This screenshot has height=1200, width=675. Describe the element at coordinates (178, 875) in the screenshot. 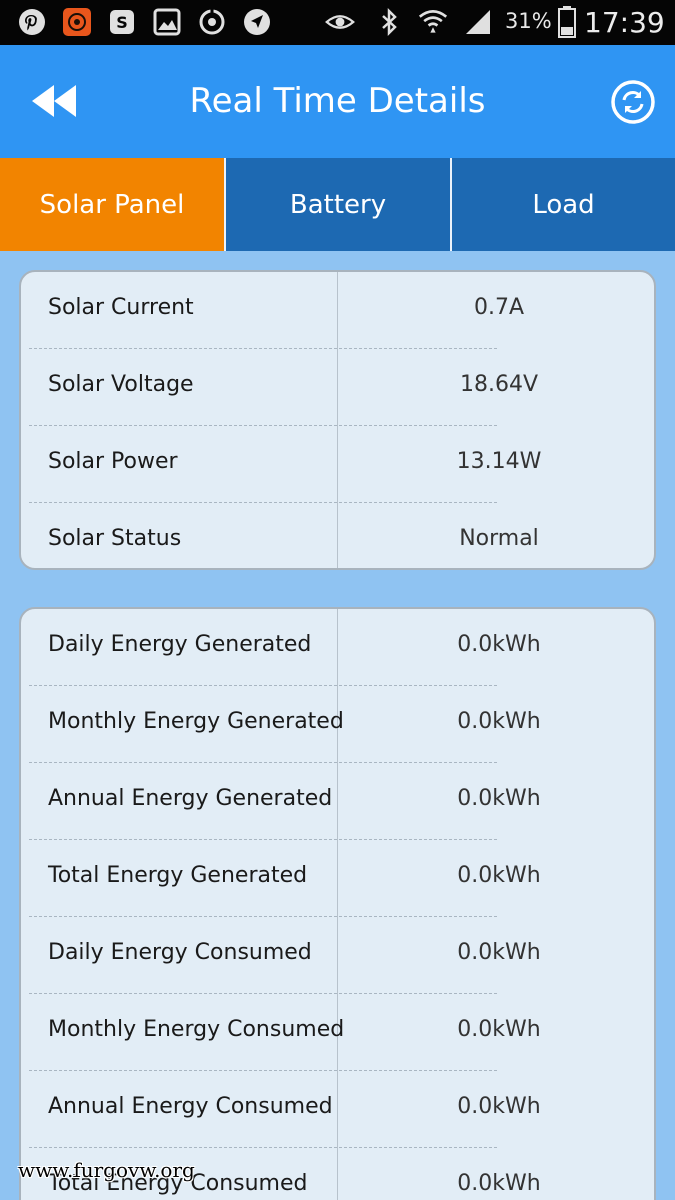

I see `row-label: Total Energy Generated` at that location.